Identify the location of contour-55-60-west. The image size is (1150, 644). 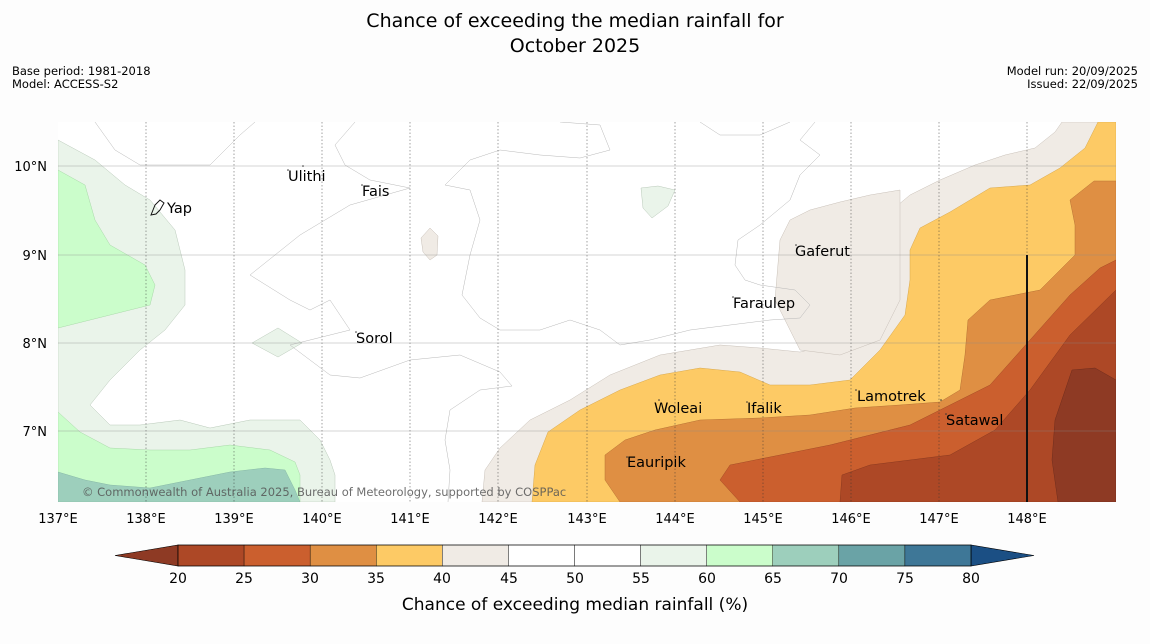
(197, 320).